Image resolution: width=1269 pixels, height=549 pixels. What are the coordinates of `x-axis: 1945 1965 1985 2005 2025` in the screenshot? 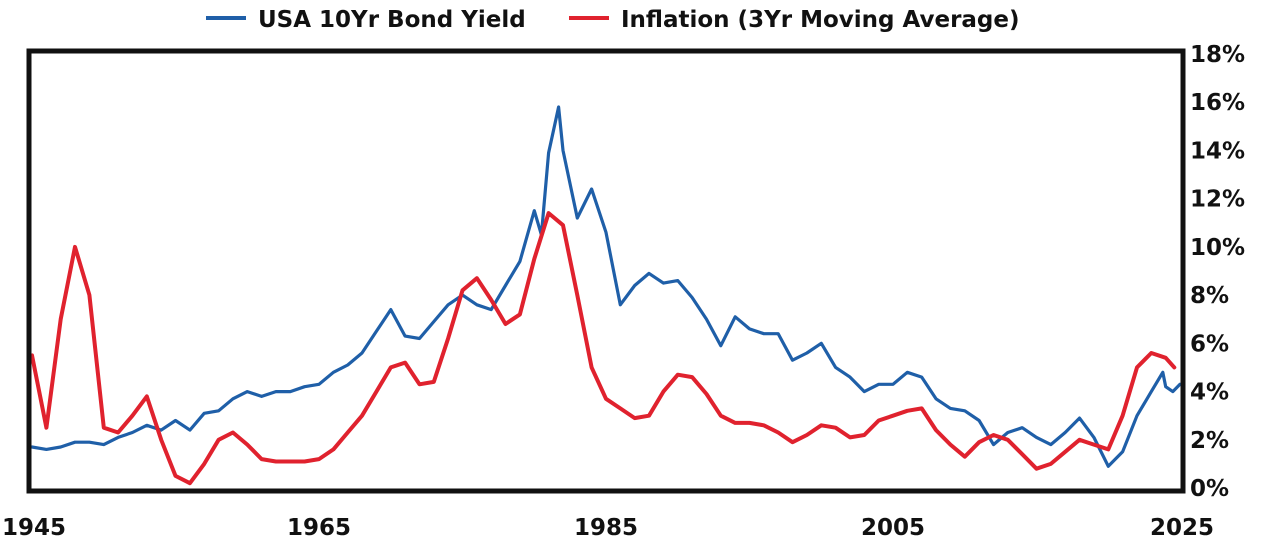 It's located at (608, 528).